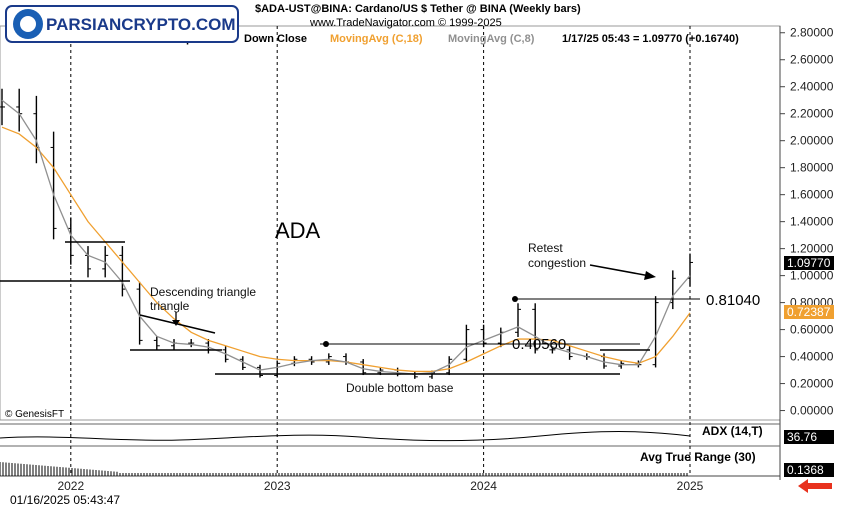  I want to click on adx-value: 36.76, so click(802, 437).